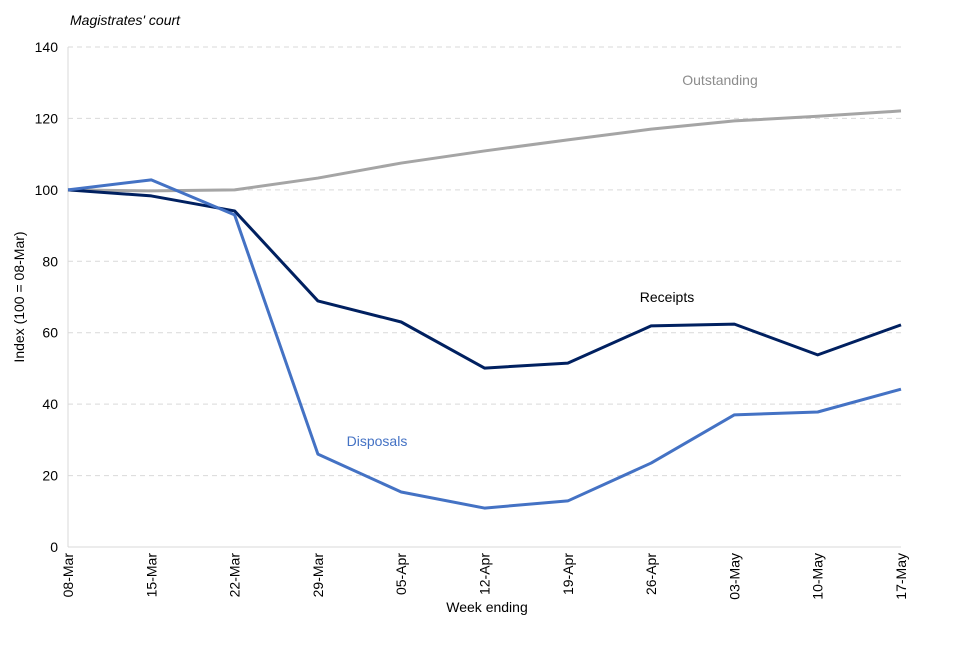 This screenshot has width=960, height=645. Describe the element at coordinates (47, 190) in the screenshot. I see `y-tick-label: 100` at that location.